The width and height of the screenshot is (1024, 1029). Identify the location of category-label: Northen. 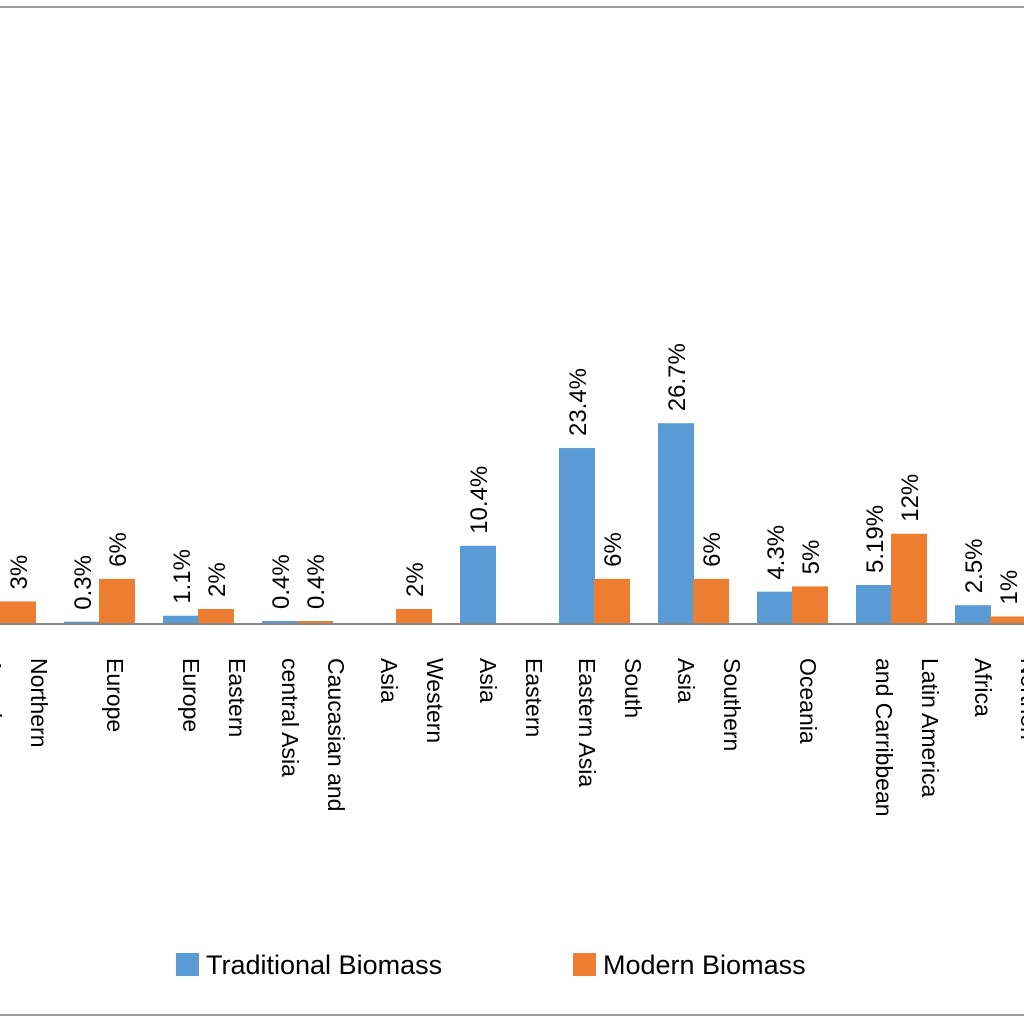
(1020, 699).